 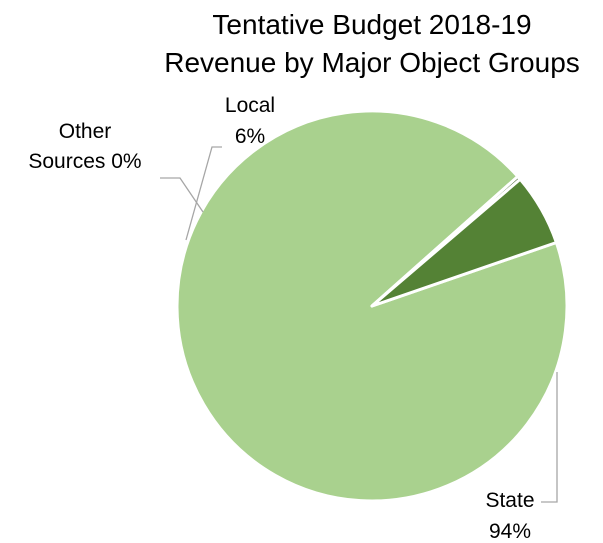 I want to click on pie-slice-local, so click(x=464, y=242).